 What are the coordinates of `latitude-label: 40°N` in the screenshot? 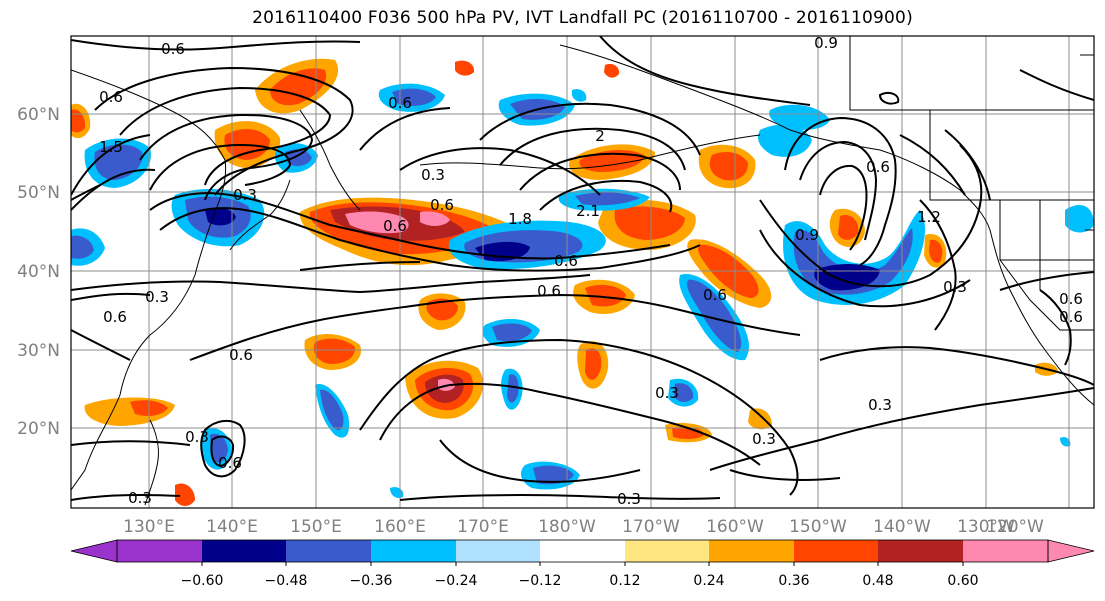 It's located at (38, 272).